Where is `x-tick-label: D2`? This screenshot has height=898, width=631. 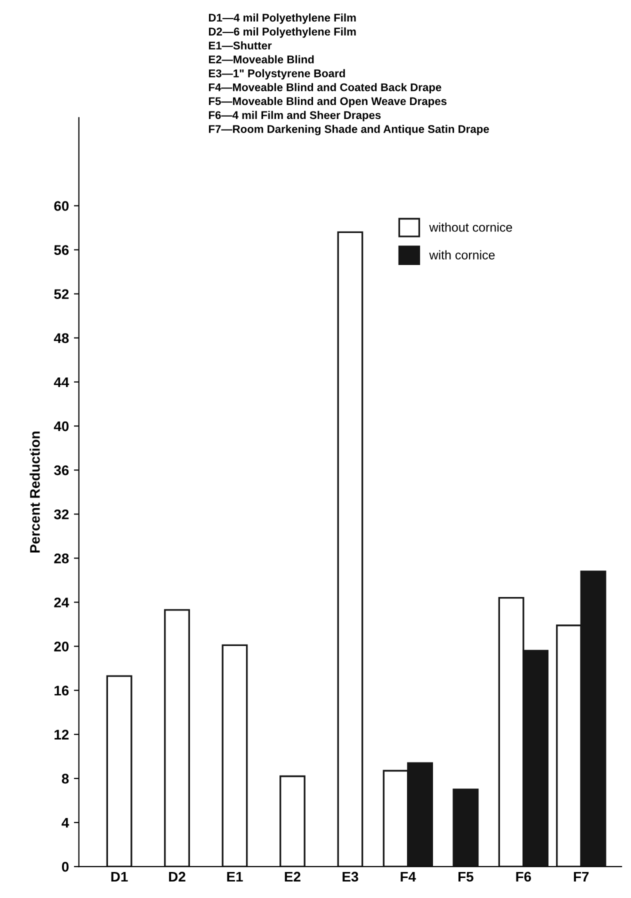 x-tick-label: D2 is located at coordinates (177, 877).